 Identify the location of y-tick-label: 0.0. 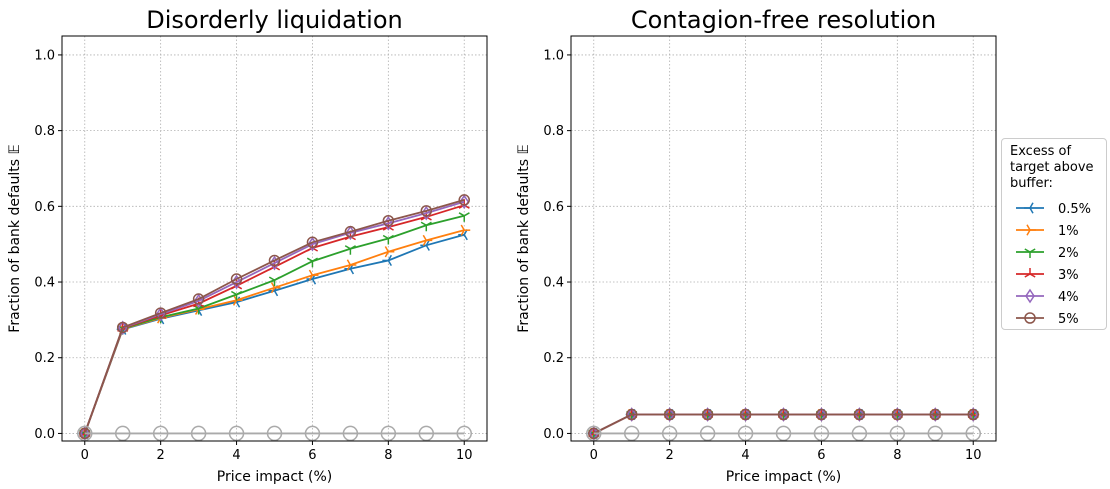
(553, 434).